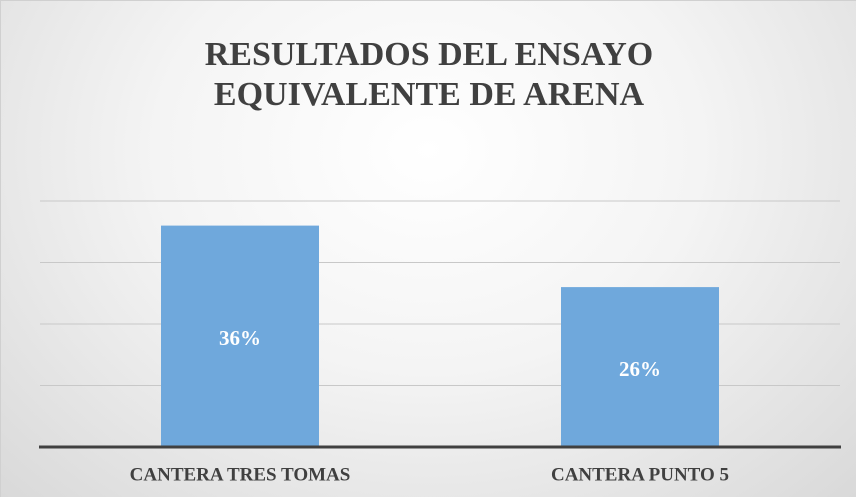 The image size is (856, 498). Describe the element at coordinates (240, 474) in the screenshot. I see `x-tick-label: CANTERA TRES TOMAS` at that location.